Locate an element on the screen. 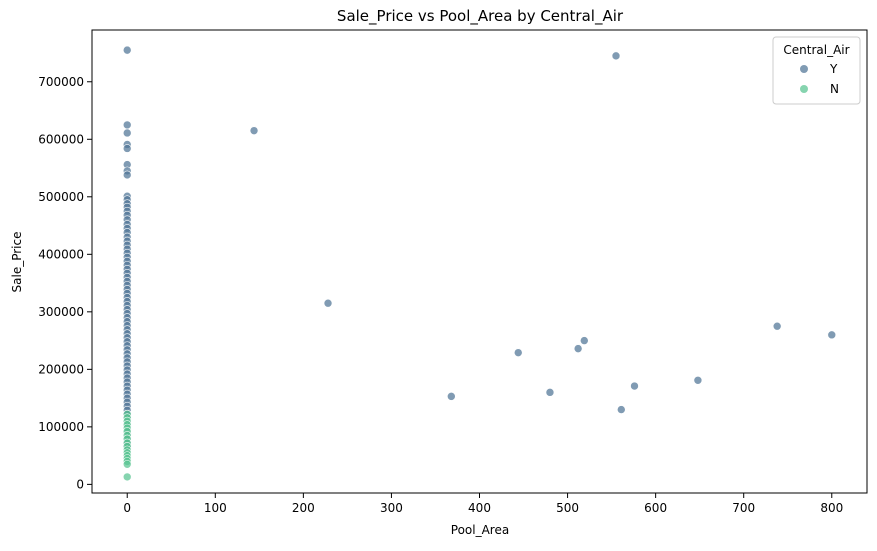  x-tick-label: 500 is located at coordinates (567, 508).